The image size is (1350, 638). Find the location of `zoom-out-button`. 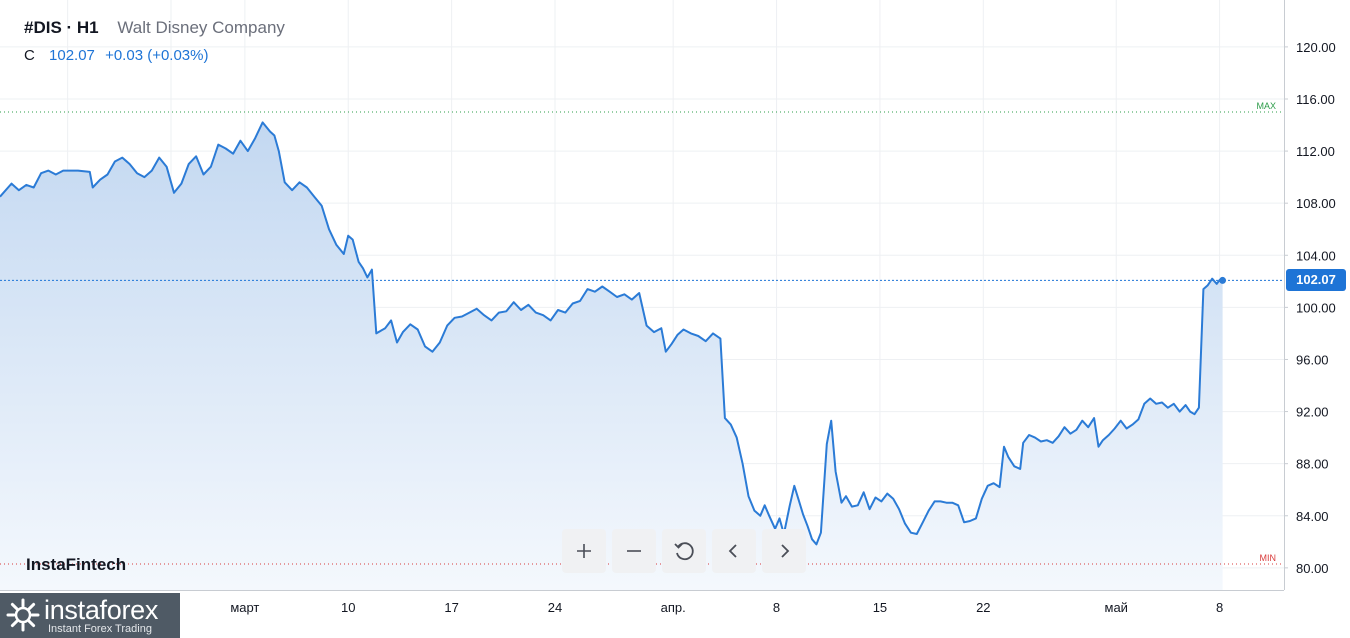

zoom-out-button is located at coordinates (634, 551).